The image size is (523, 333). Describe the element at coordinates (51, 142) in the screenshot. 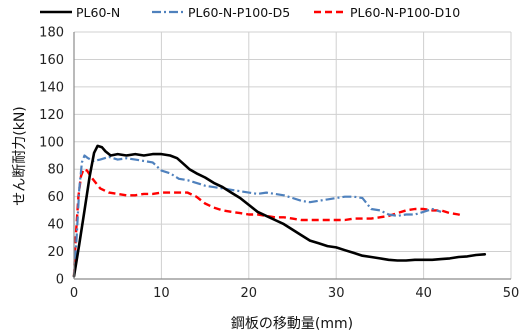

I see `y-tick-label: 100` at that location.